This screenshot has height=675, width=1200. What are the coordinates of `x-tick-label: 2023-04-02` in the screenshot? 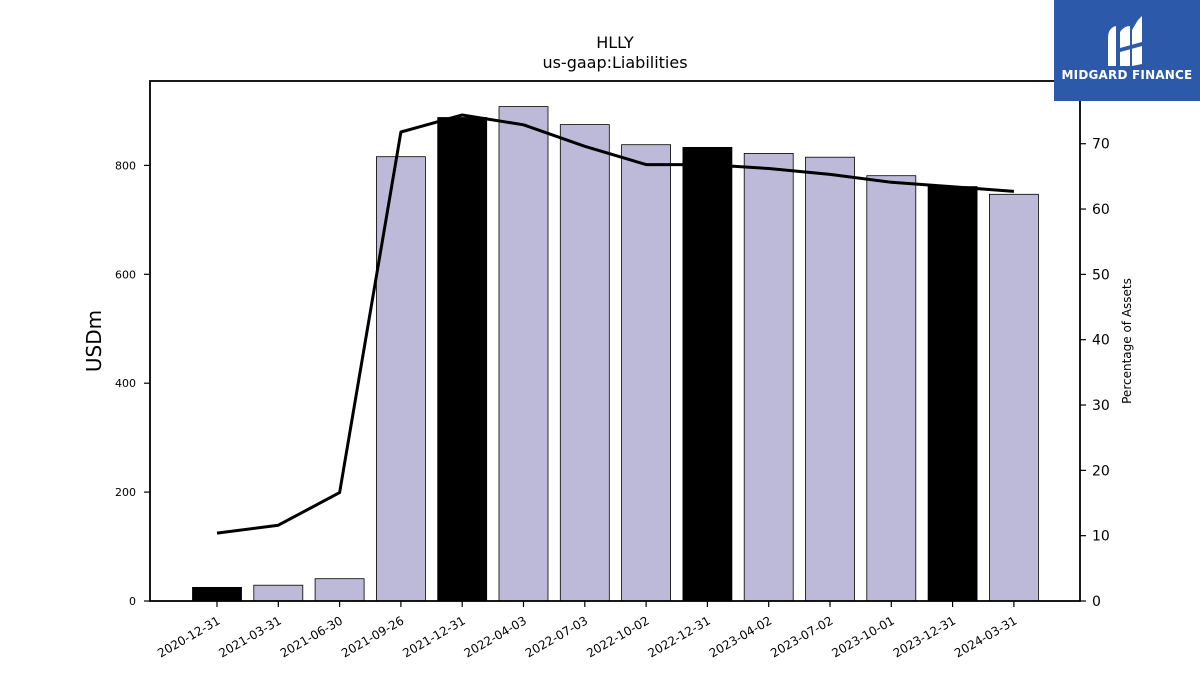 It's located at (740, 636).